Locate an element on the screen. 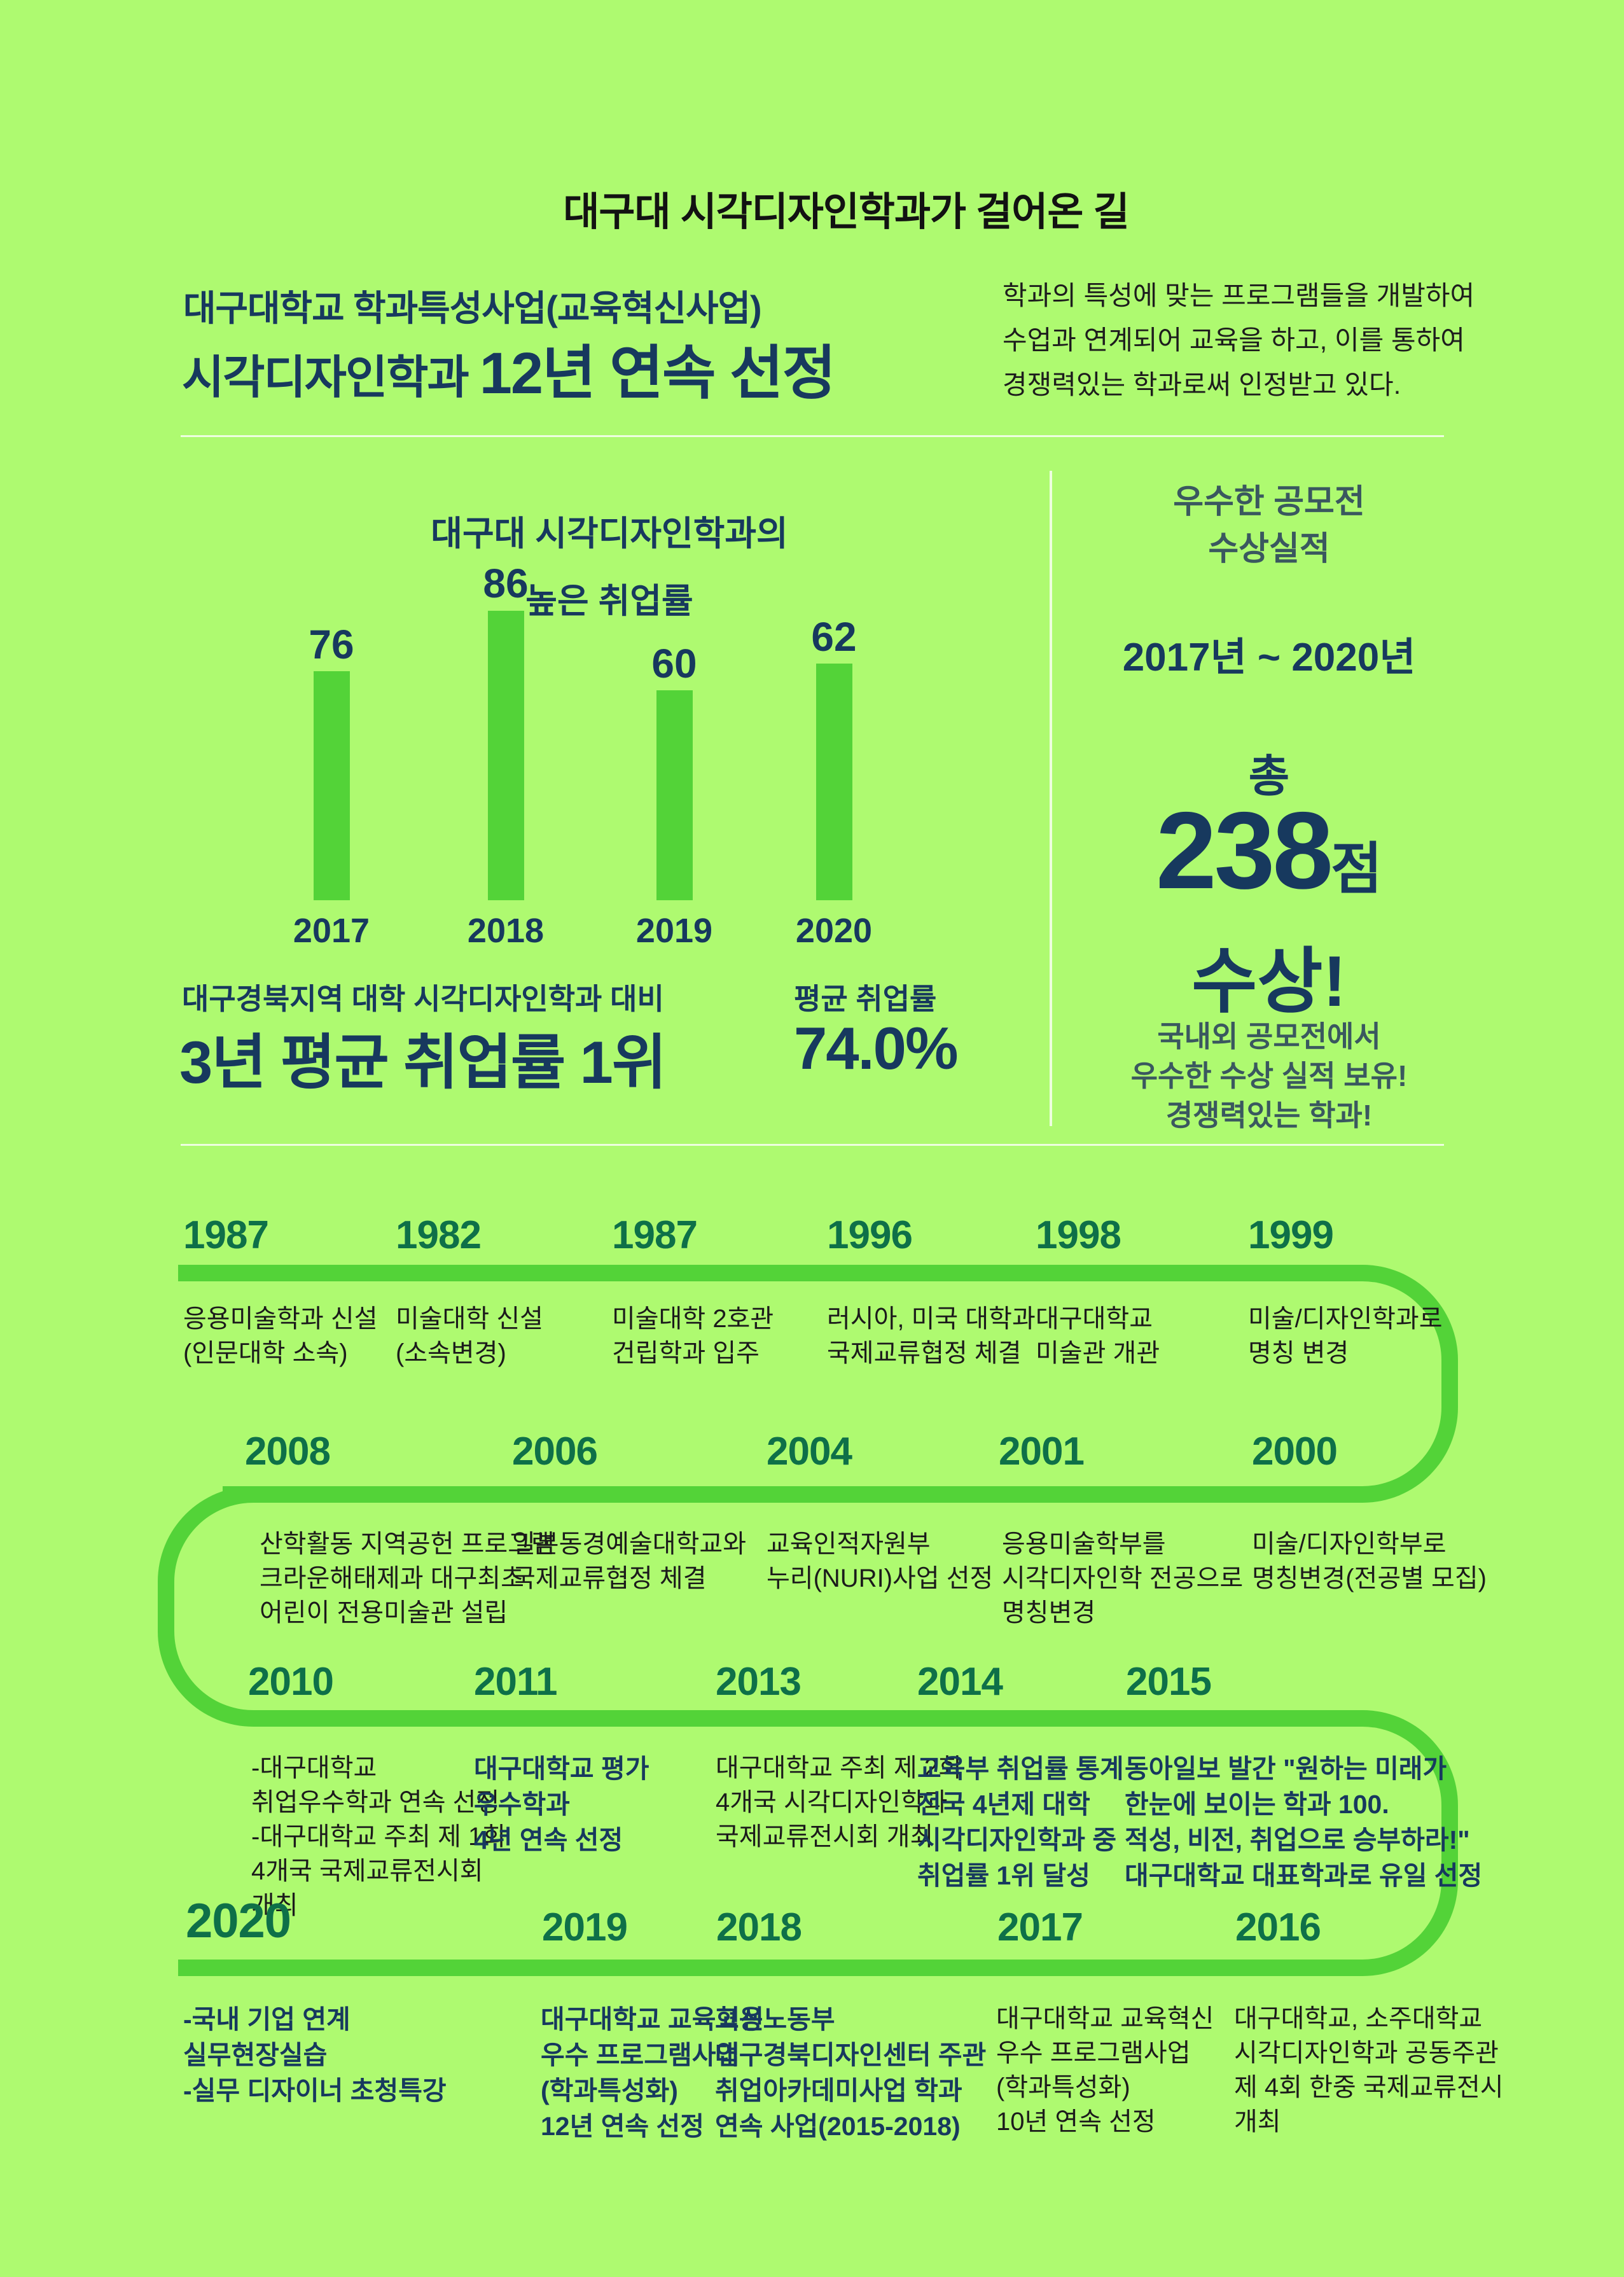  awards-total-label: 총 is located at coordinates (1269, 776).